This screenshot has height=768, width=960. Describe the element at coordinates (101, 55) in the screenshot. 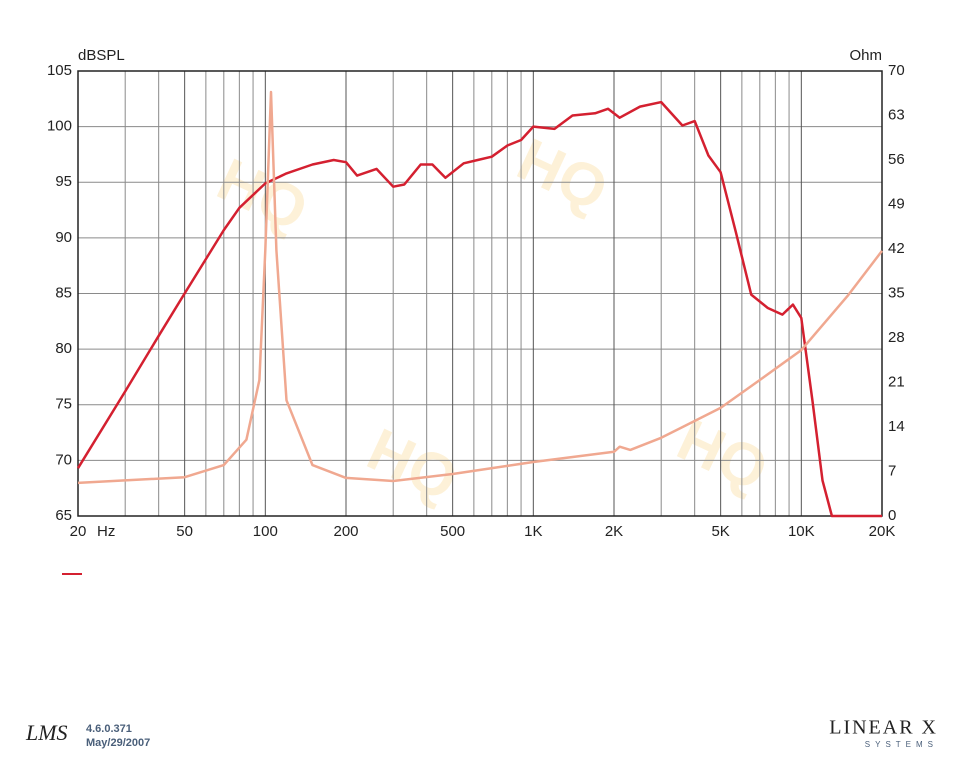

I see `y-axis-label: dBSPL` at that location.